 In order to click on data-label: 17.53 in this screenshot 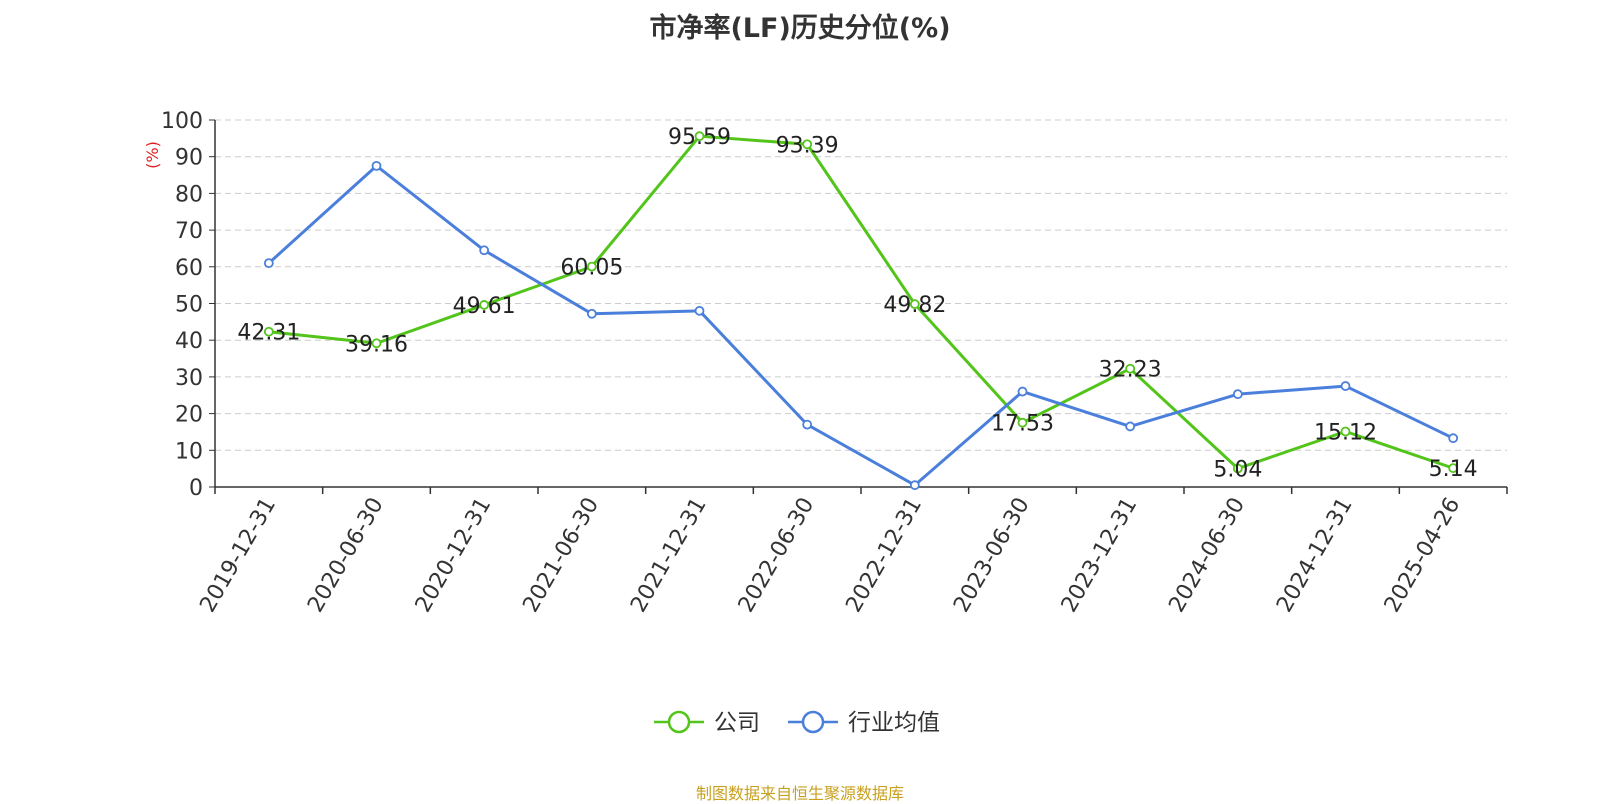, I will do `click(1022, 424)`.